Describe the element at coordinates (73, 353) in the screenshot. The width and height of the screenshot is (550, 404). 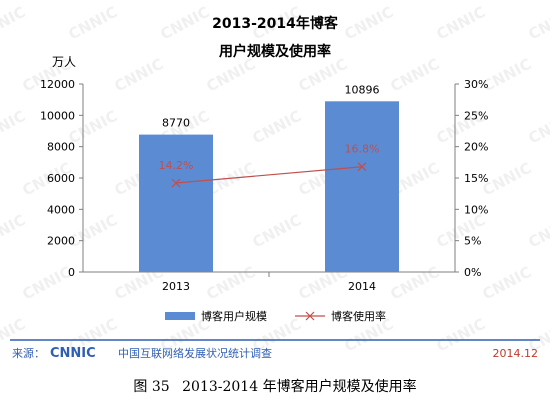
I see `cnnic-logo: CNNIC` at that location.